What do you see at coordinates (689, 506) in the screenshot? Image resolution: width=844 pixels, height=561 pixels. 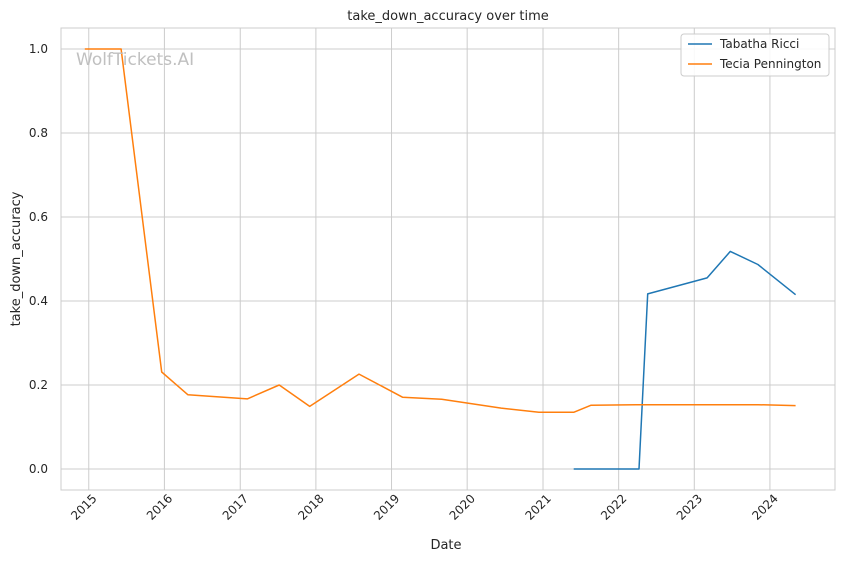 I see `x-tick-label: 2023` at bounding box center [689, 506].